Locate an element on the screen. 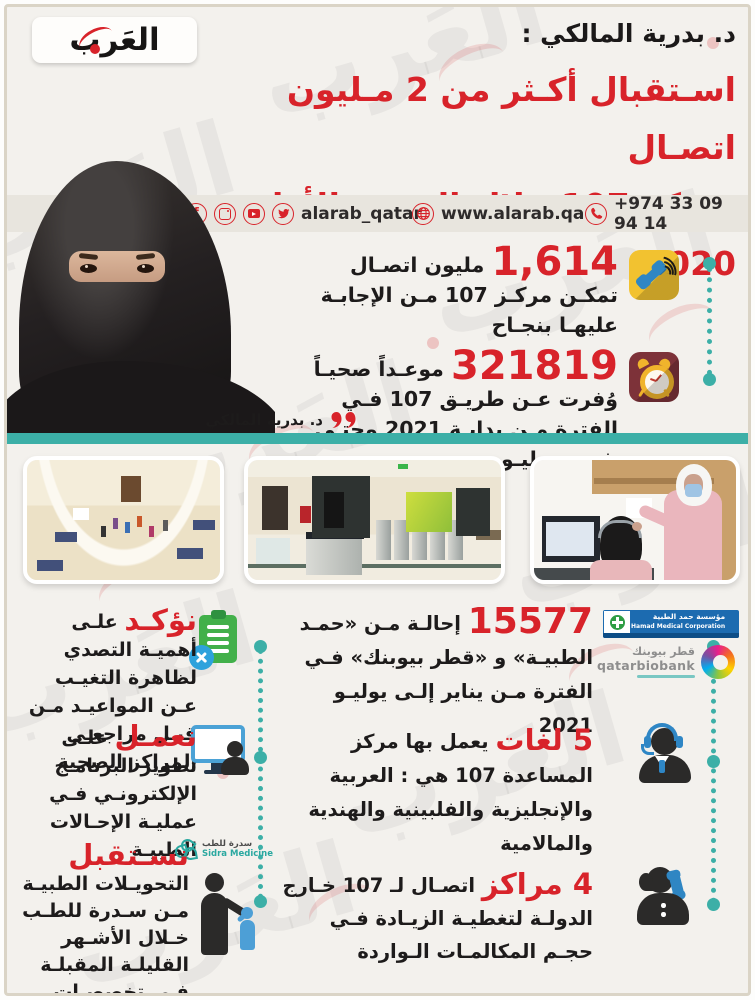  alarm-bell is located at coordinates (665, 363).